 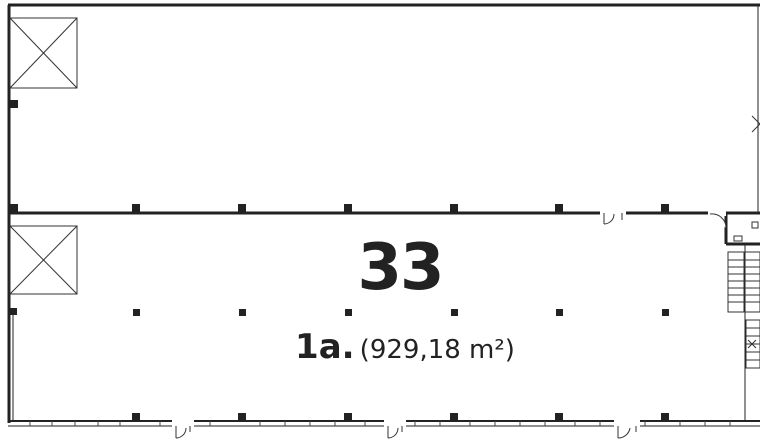 What do you see at coordinates (400, 417) in the screenshot?
I see `columns-bottom` at bounding box center [400, 417].